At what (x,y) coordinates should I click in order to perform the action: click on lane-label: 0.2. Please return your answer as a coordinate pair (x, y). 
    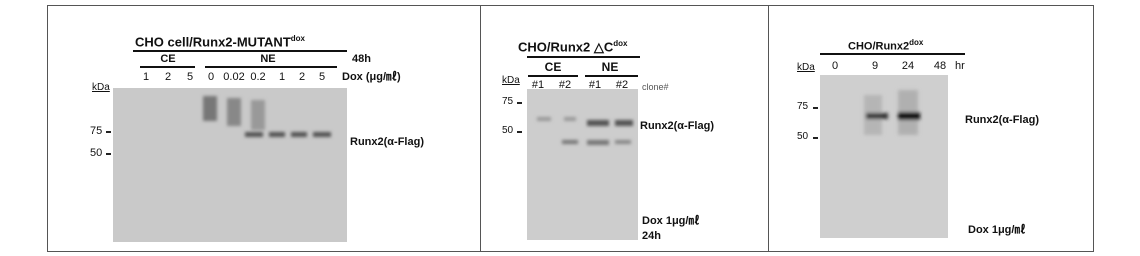
    Looking at the image, I should click on (258, 77).